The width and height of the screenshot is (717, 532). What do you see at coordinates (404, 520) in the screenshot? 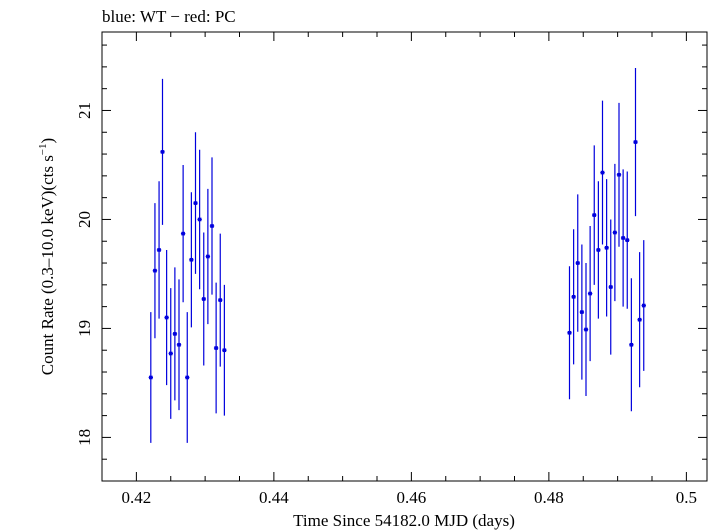
I see `x-axis-label: Time Since 54182.0 MJD (days)` at bounding box center [404, 520].